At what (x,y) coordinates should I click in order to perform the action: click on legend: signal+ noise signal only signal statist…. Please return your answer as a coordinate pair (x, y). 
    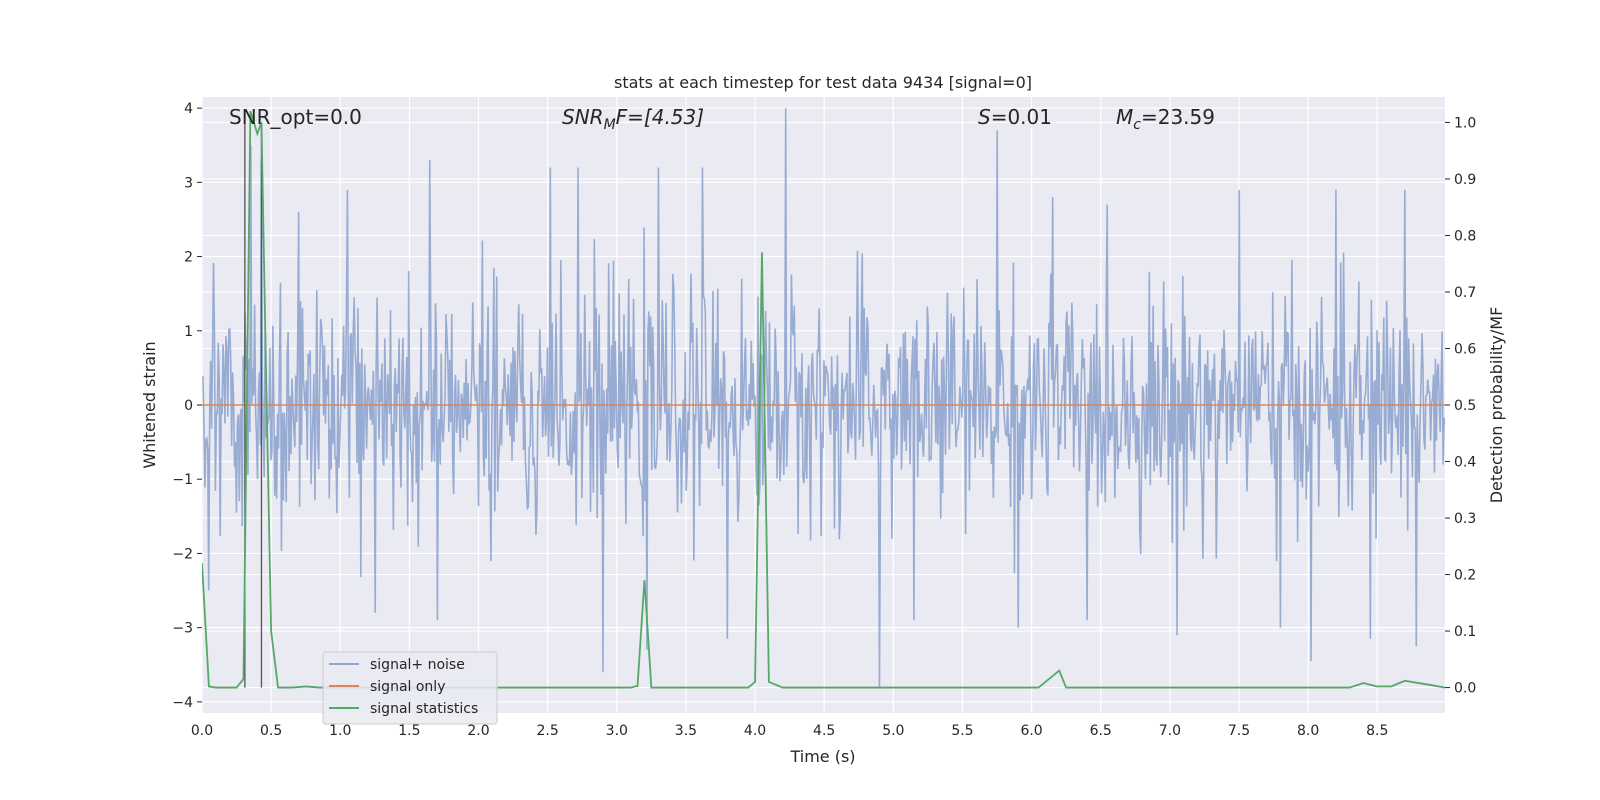
    Looking at the image, I should click on (410, 688).